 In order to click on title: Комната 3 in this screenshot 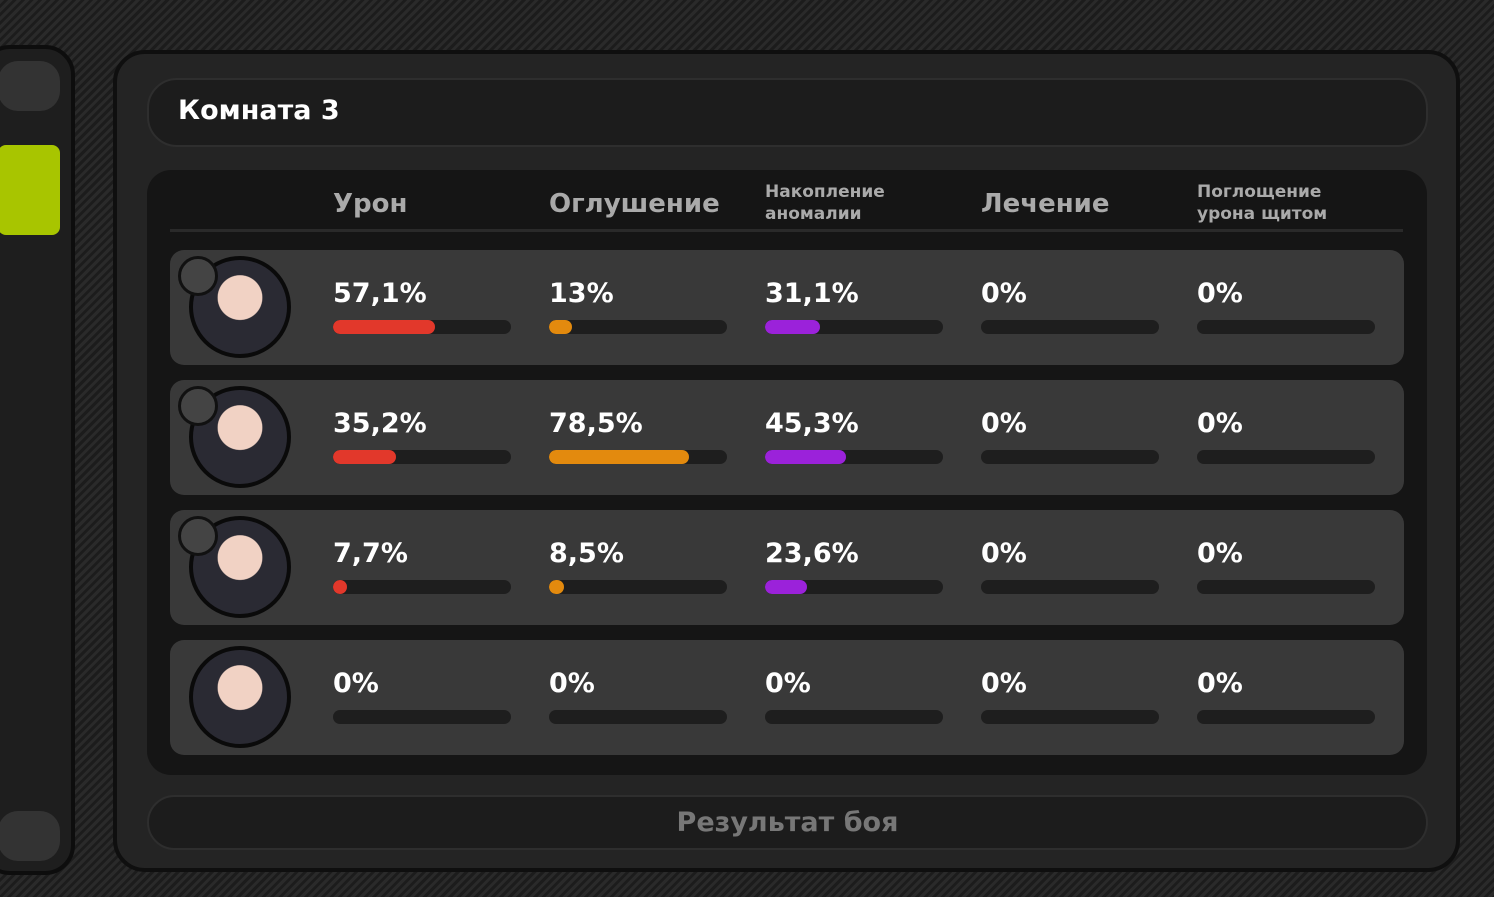, I will do `click(259, 110)`.